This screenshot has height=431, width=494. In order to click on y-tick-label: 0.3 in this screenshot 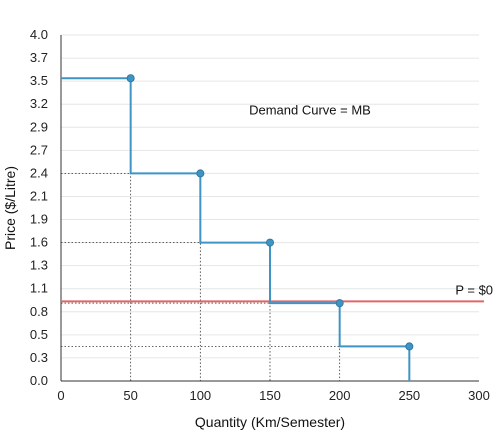, I will do `click(39, 357)`.